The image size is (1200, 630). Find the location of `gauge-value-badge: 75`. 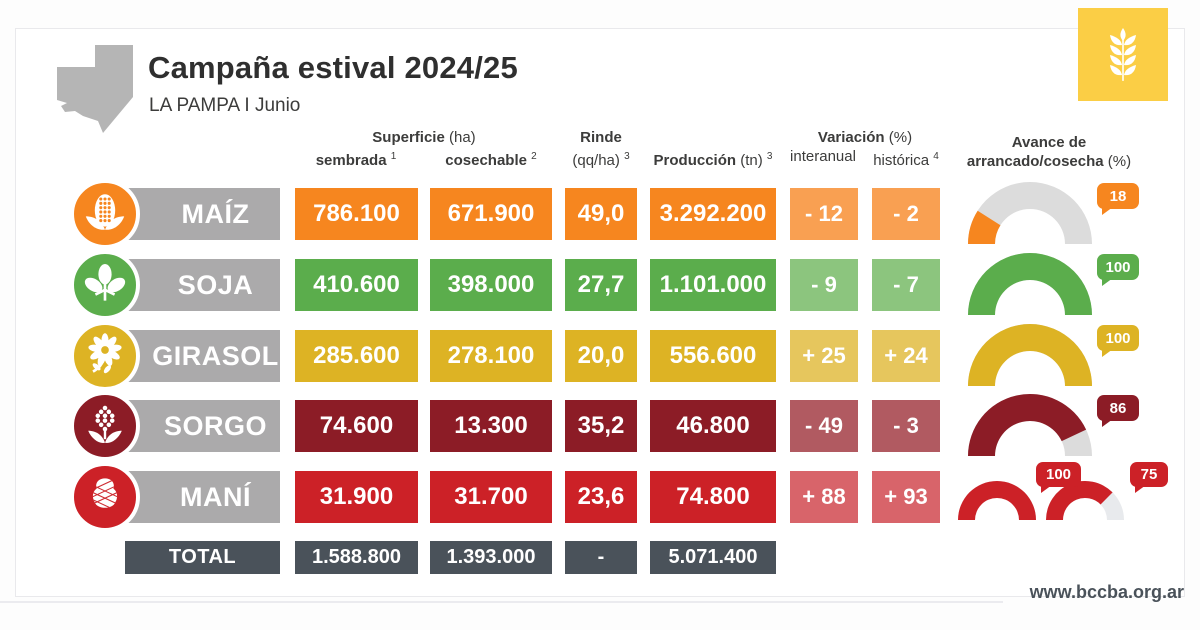

gauge-value-badge: 75 is located at coordinates (1149, 477).